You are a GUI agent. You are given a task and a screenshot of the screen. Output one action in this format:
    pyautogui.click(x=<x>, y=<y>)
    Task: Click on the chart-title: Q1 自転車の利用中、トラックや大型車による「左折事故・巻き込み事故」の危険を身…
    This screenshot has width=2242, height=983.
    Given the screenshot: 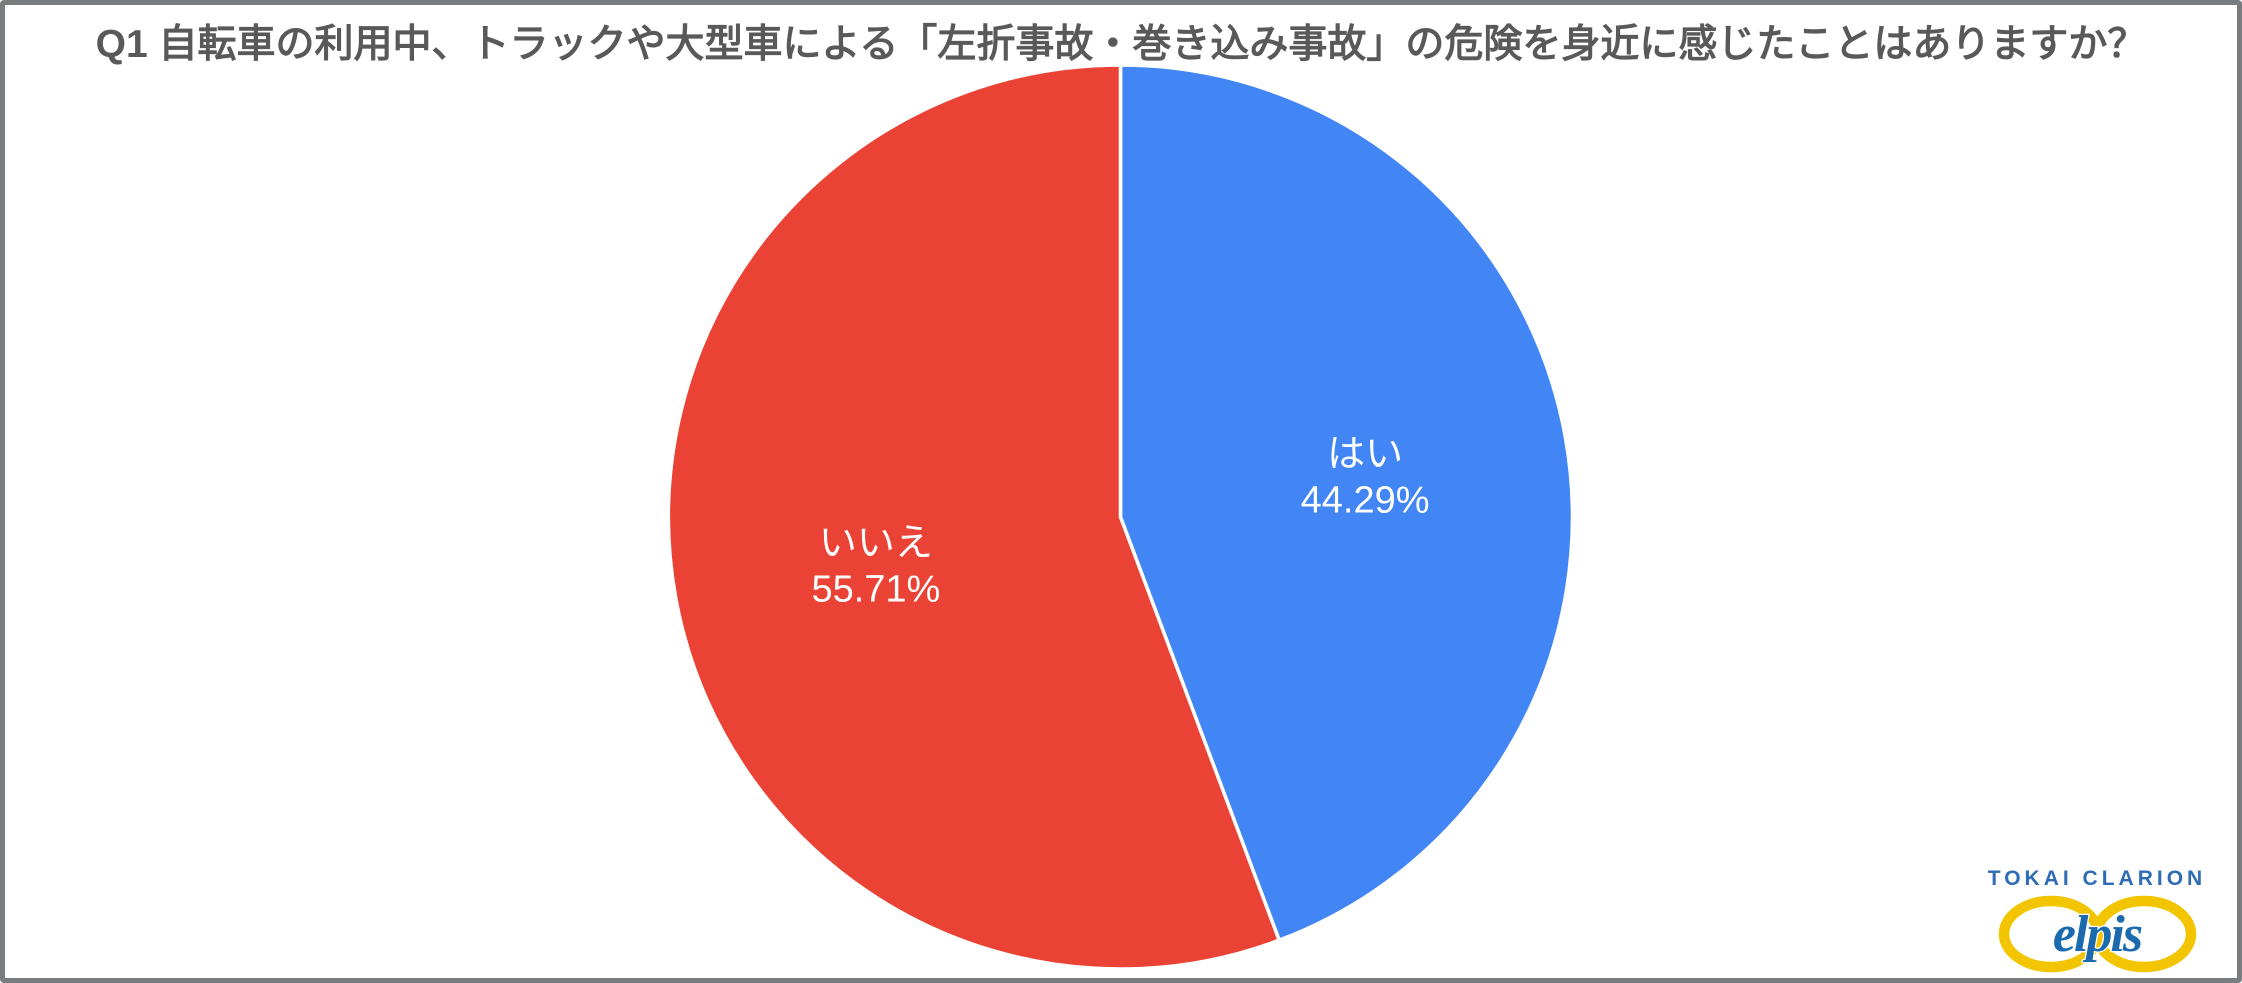 What is the action you would take?
    pyautogui.click(x=1121, y=44)
    